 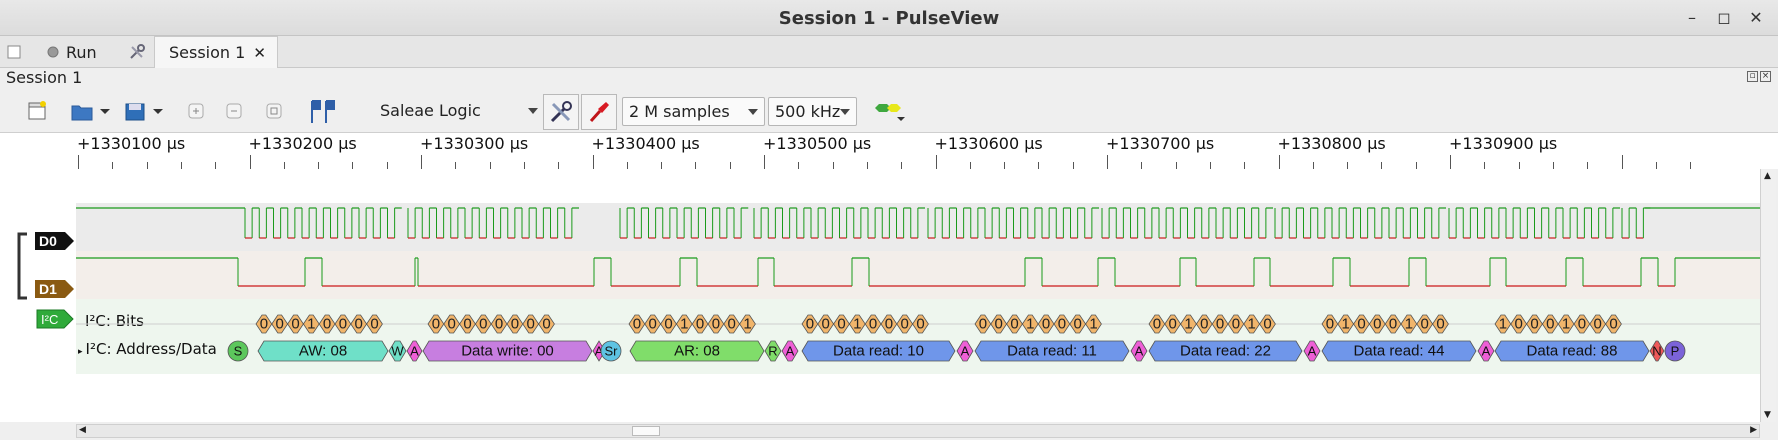 I want to click on annotation-label: S, so click(x=238, y=351).